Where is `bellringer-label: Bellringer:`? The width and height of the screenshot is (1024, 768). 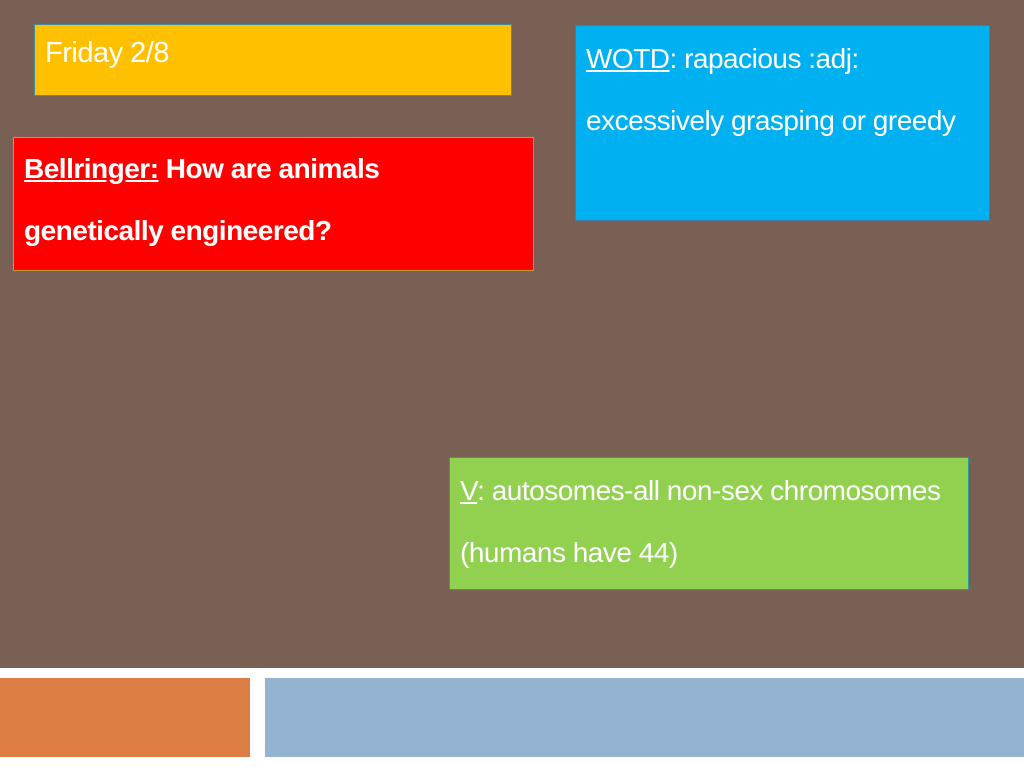
bellringer-label: Bellringer: is located at coordinates (91, 168).